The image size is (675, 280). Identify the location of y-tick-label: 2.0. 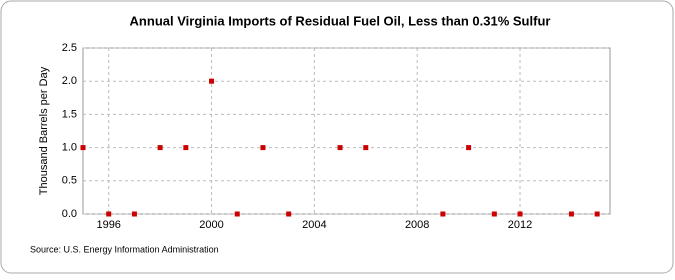
(69, 81).